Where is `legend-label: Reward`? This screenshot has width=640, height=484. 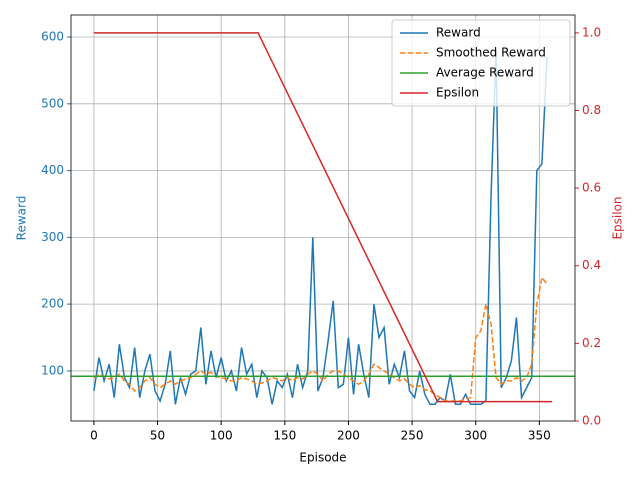
legend-label: Reward is located at coordinates (458, 33).